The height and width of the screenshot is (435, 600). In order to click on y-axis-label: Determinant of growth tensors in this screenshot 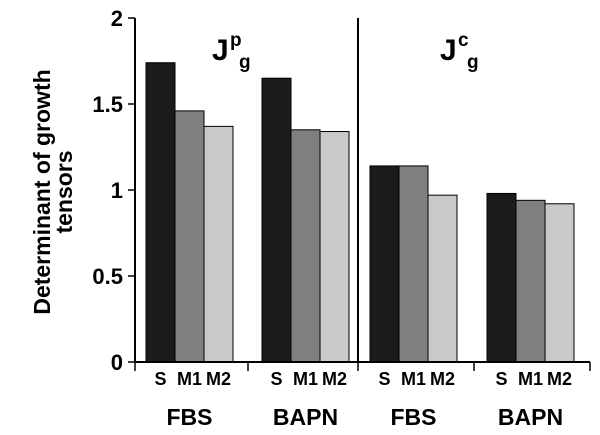, I will do `click(53, 191)`.